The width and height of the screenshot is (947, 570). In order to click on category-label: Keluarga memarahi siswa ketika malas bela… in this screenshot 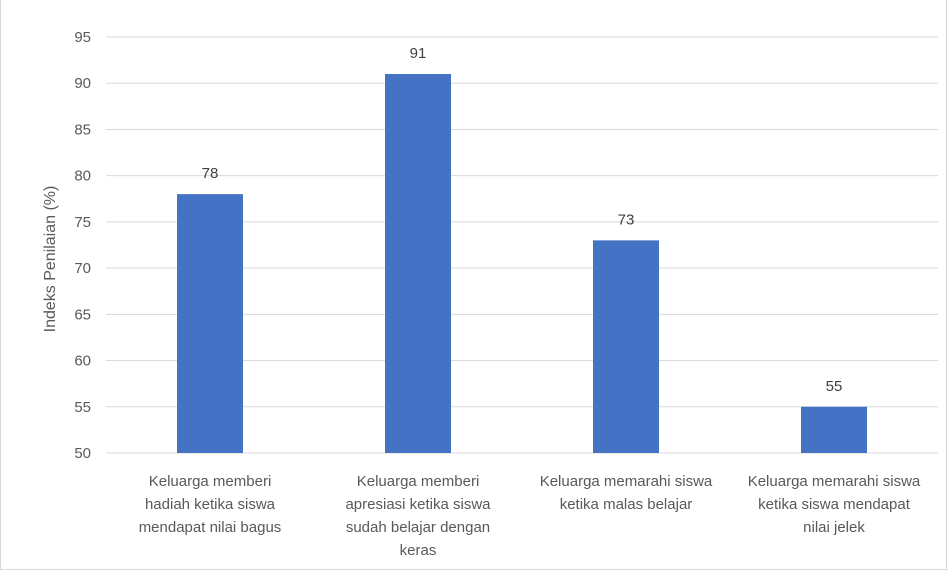, I will do `click(626, 493)`.